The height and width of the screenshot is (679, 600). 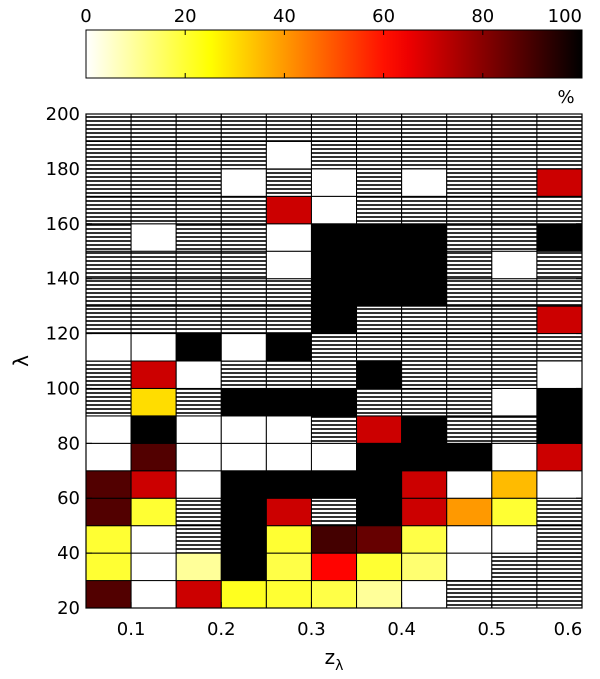 What do you see at coordinates (63, 334) in the screenshot?
I see `y-tick-label: 120` at bounding box center [63, 334].